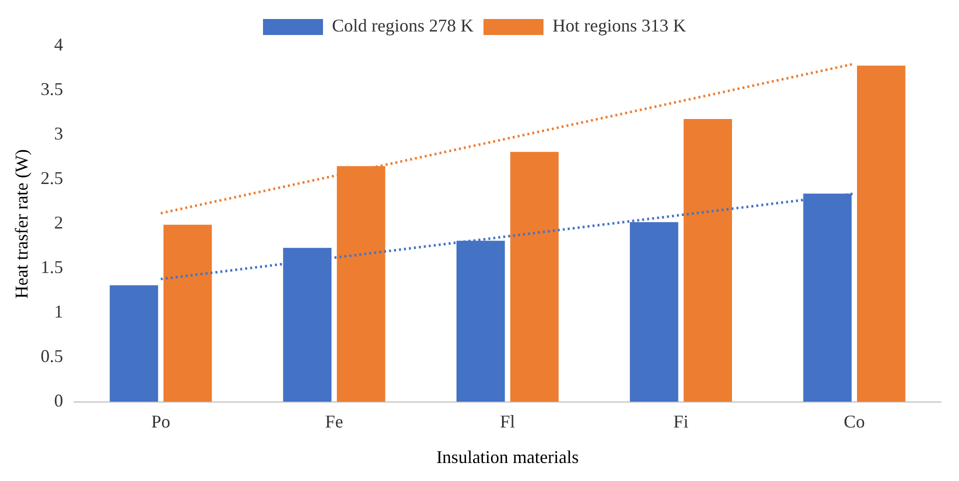 The image size is (959, 481). What do you see at coordinates (59, 222) in the screenshot?
I see `y-tick-label: 2` at bounding box center [59, 222].